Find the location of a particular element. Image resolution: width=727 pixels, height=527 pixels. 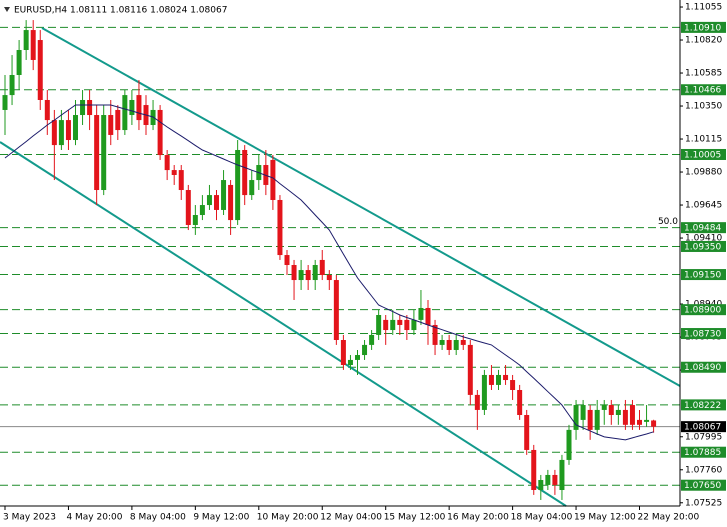

level-label: 1.09484 is located at coordinates (702, 229).